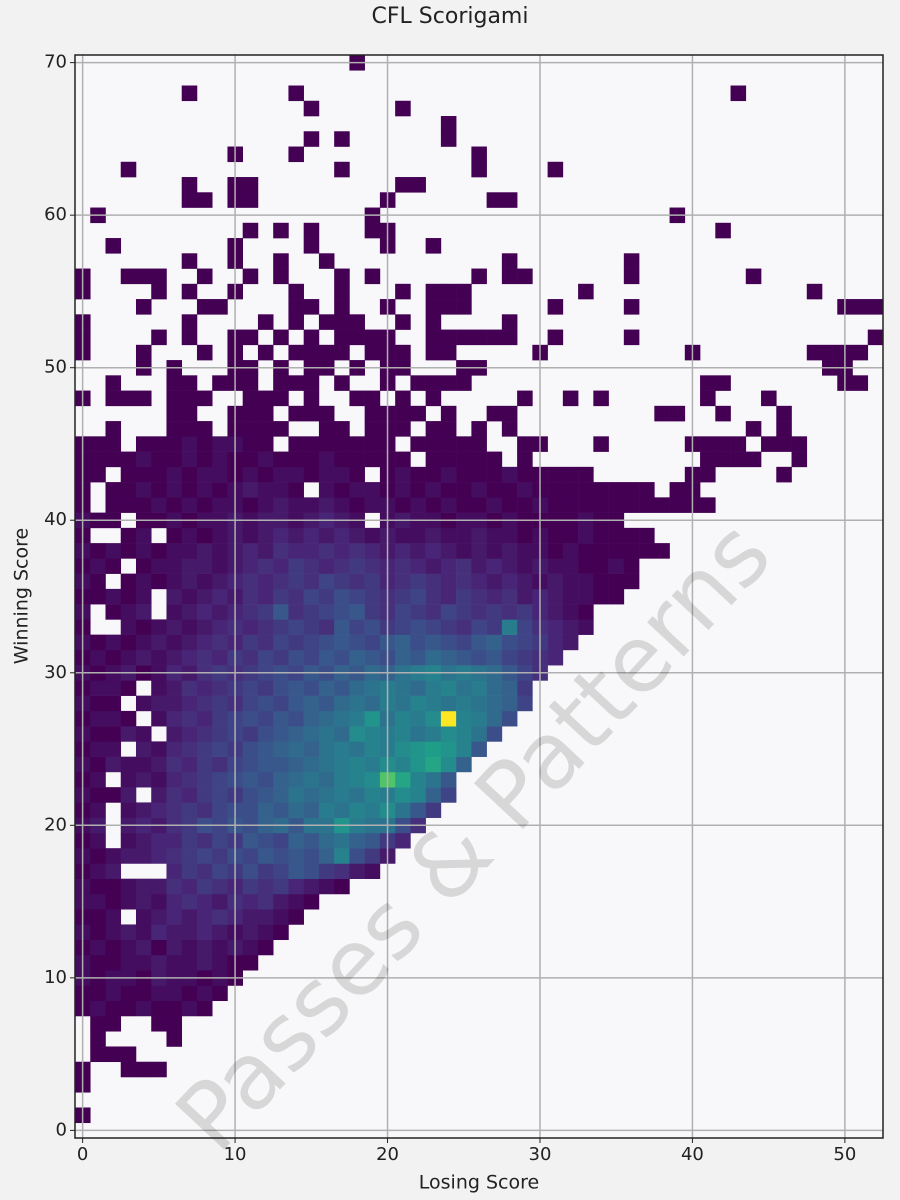 The height and width of the screenshot is (1200, 900). Describe the element at coordinates (55, 62) in the screenshot. I see `y-tick-label: 70` at that location.